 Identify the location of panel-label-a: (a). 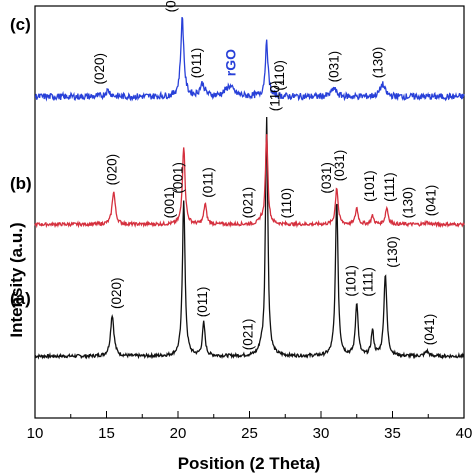
(20, 298).